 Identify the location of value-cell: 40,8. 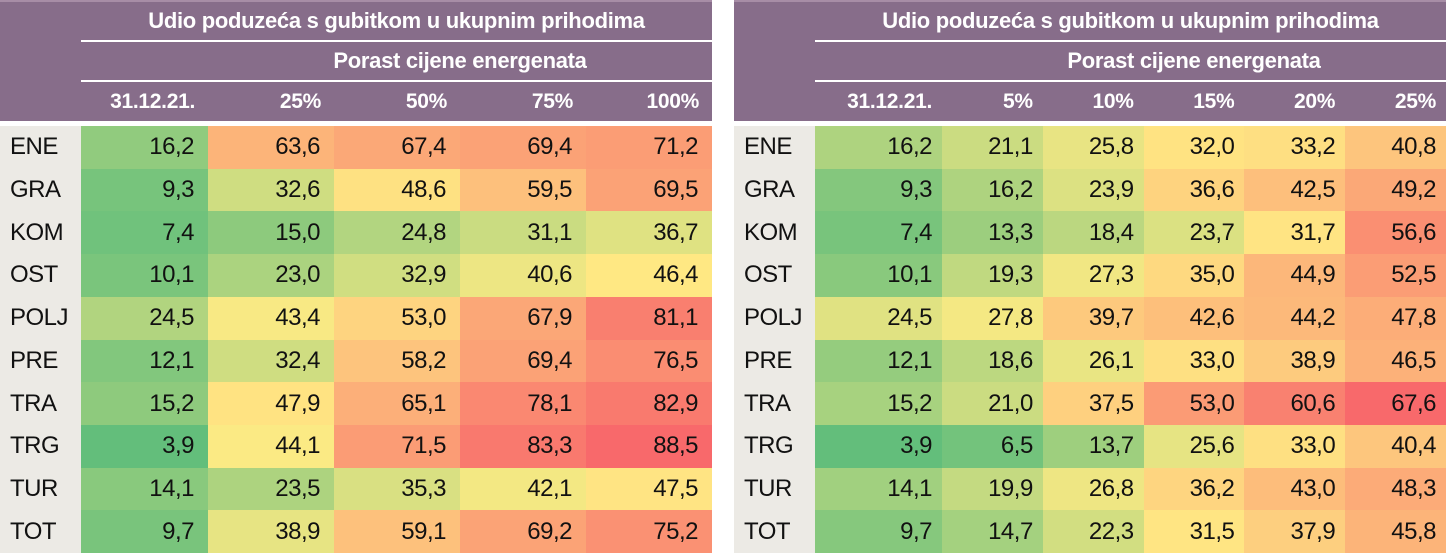
(1395, 147).